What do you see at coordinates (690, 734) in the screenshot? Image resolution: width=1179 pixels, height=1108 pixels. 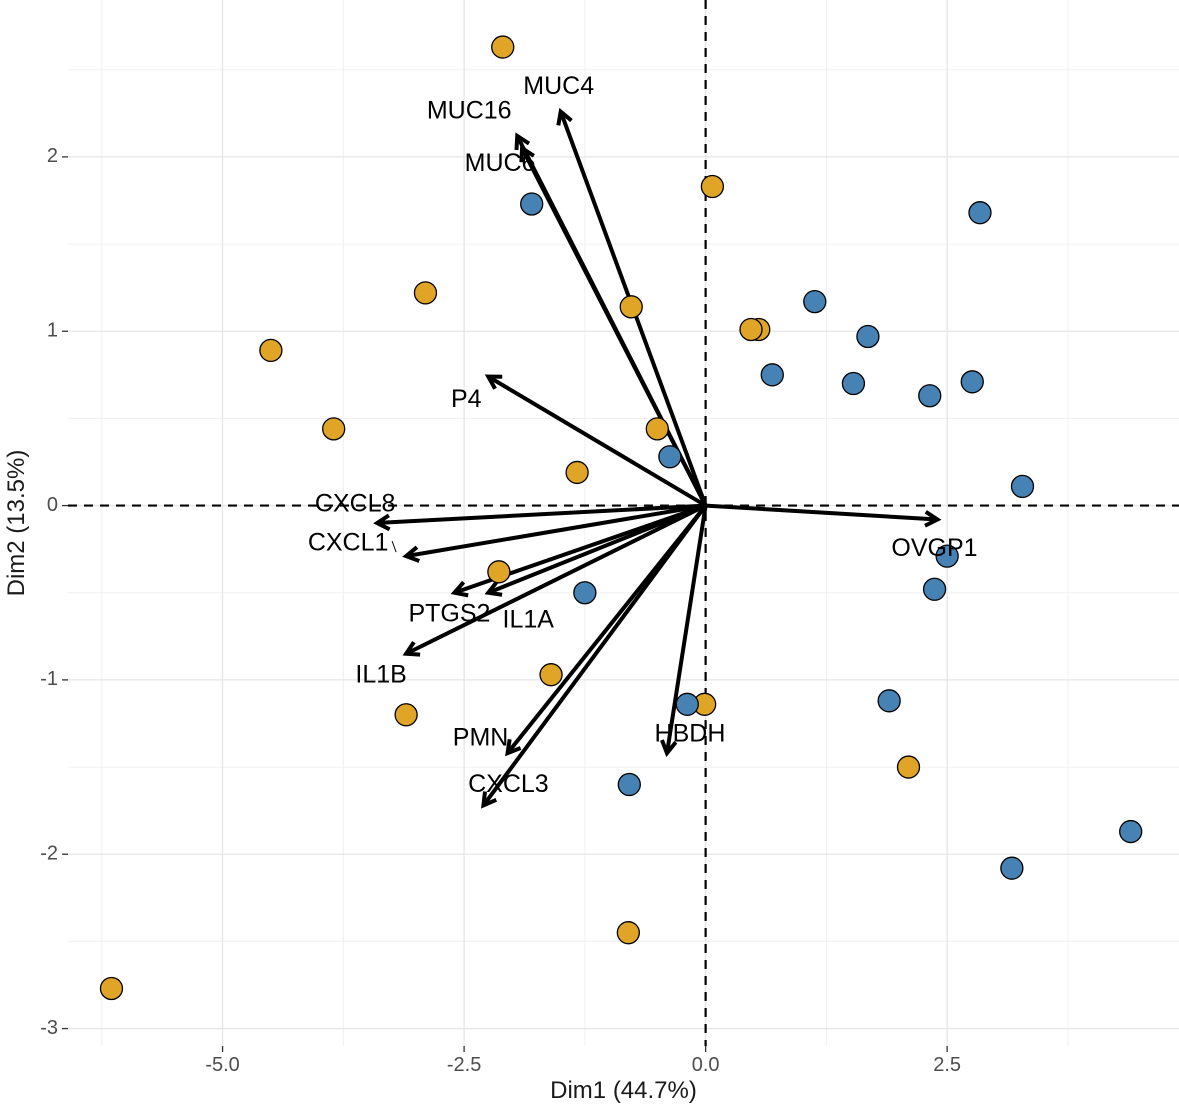 I see `variable-label-hbdh: HBDH` at bounding box center [690, 734].